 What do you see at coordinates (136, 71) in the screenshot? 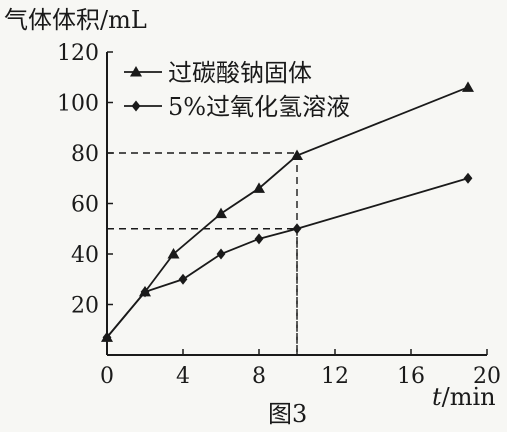
I see `legend-marker-triangle` at bounding box center [136, 71].